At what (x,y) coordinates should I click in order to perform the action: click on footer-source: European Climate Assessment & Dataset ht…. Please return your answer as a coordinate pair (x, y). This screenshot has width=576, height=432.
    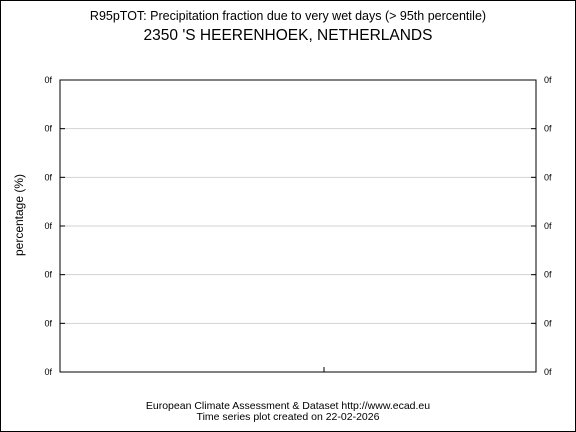
    Looking at the image, I should click on (288, 406).